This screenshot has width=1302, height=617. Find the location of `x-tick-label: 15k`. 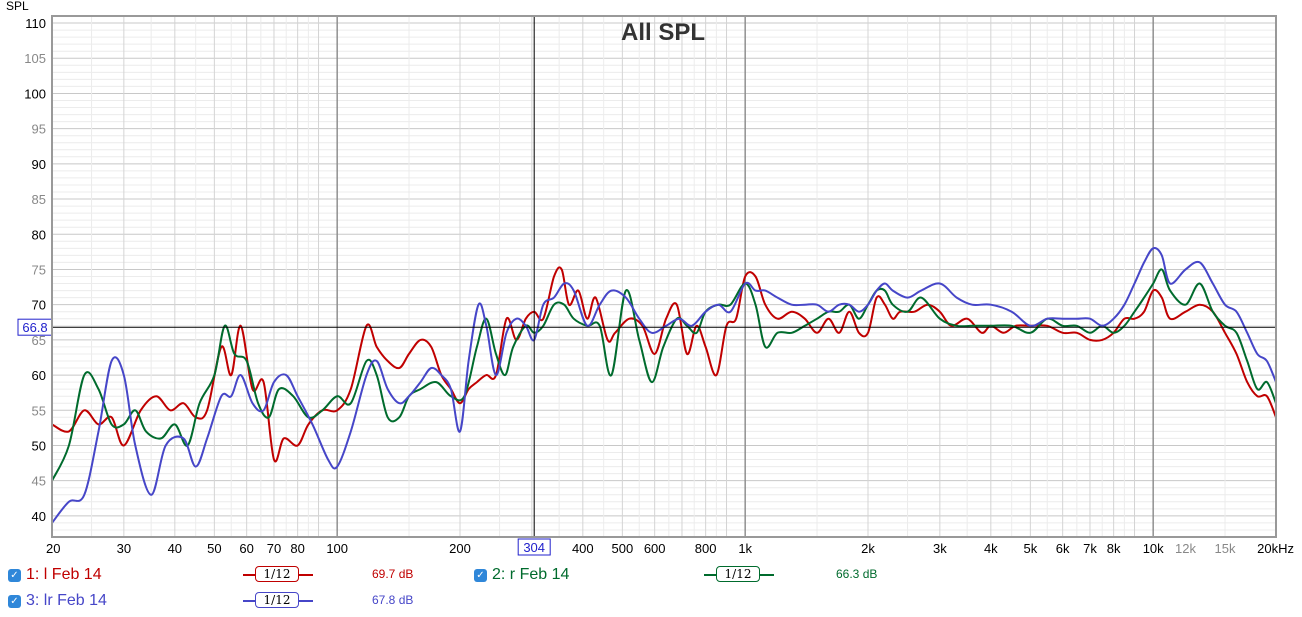

x-tick-label: 15k is located at coordinates (1225, 548).